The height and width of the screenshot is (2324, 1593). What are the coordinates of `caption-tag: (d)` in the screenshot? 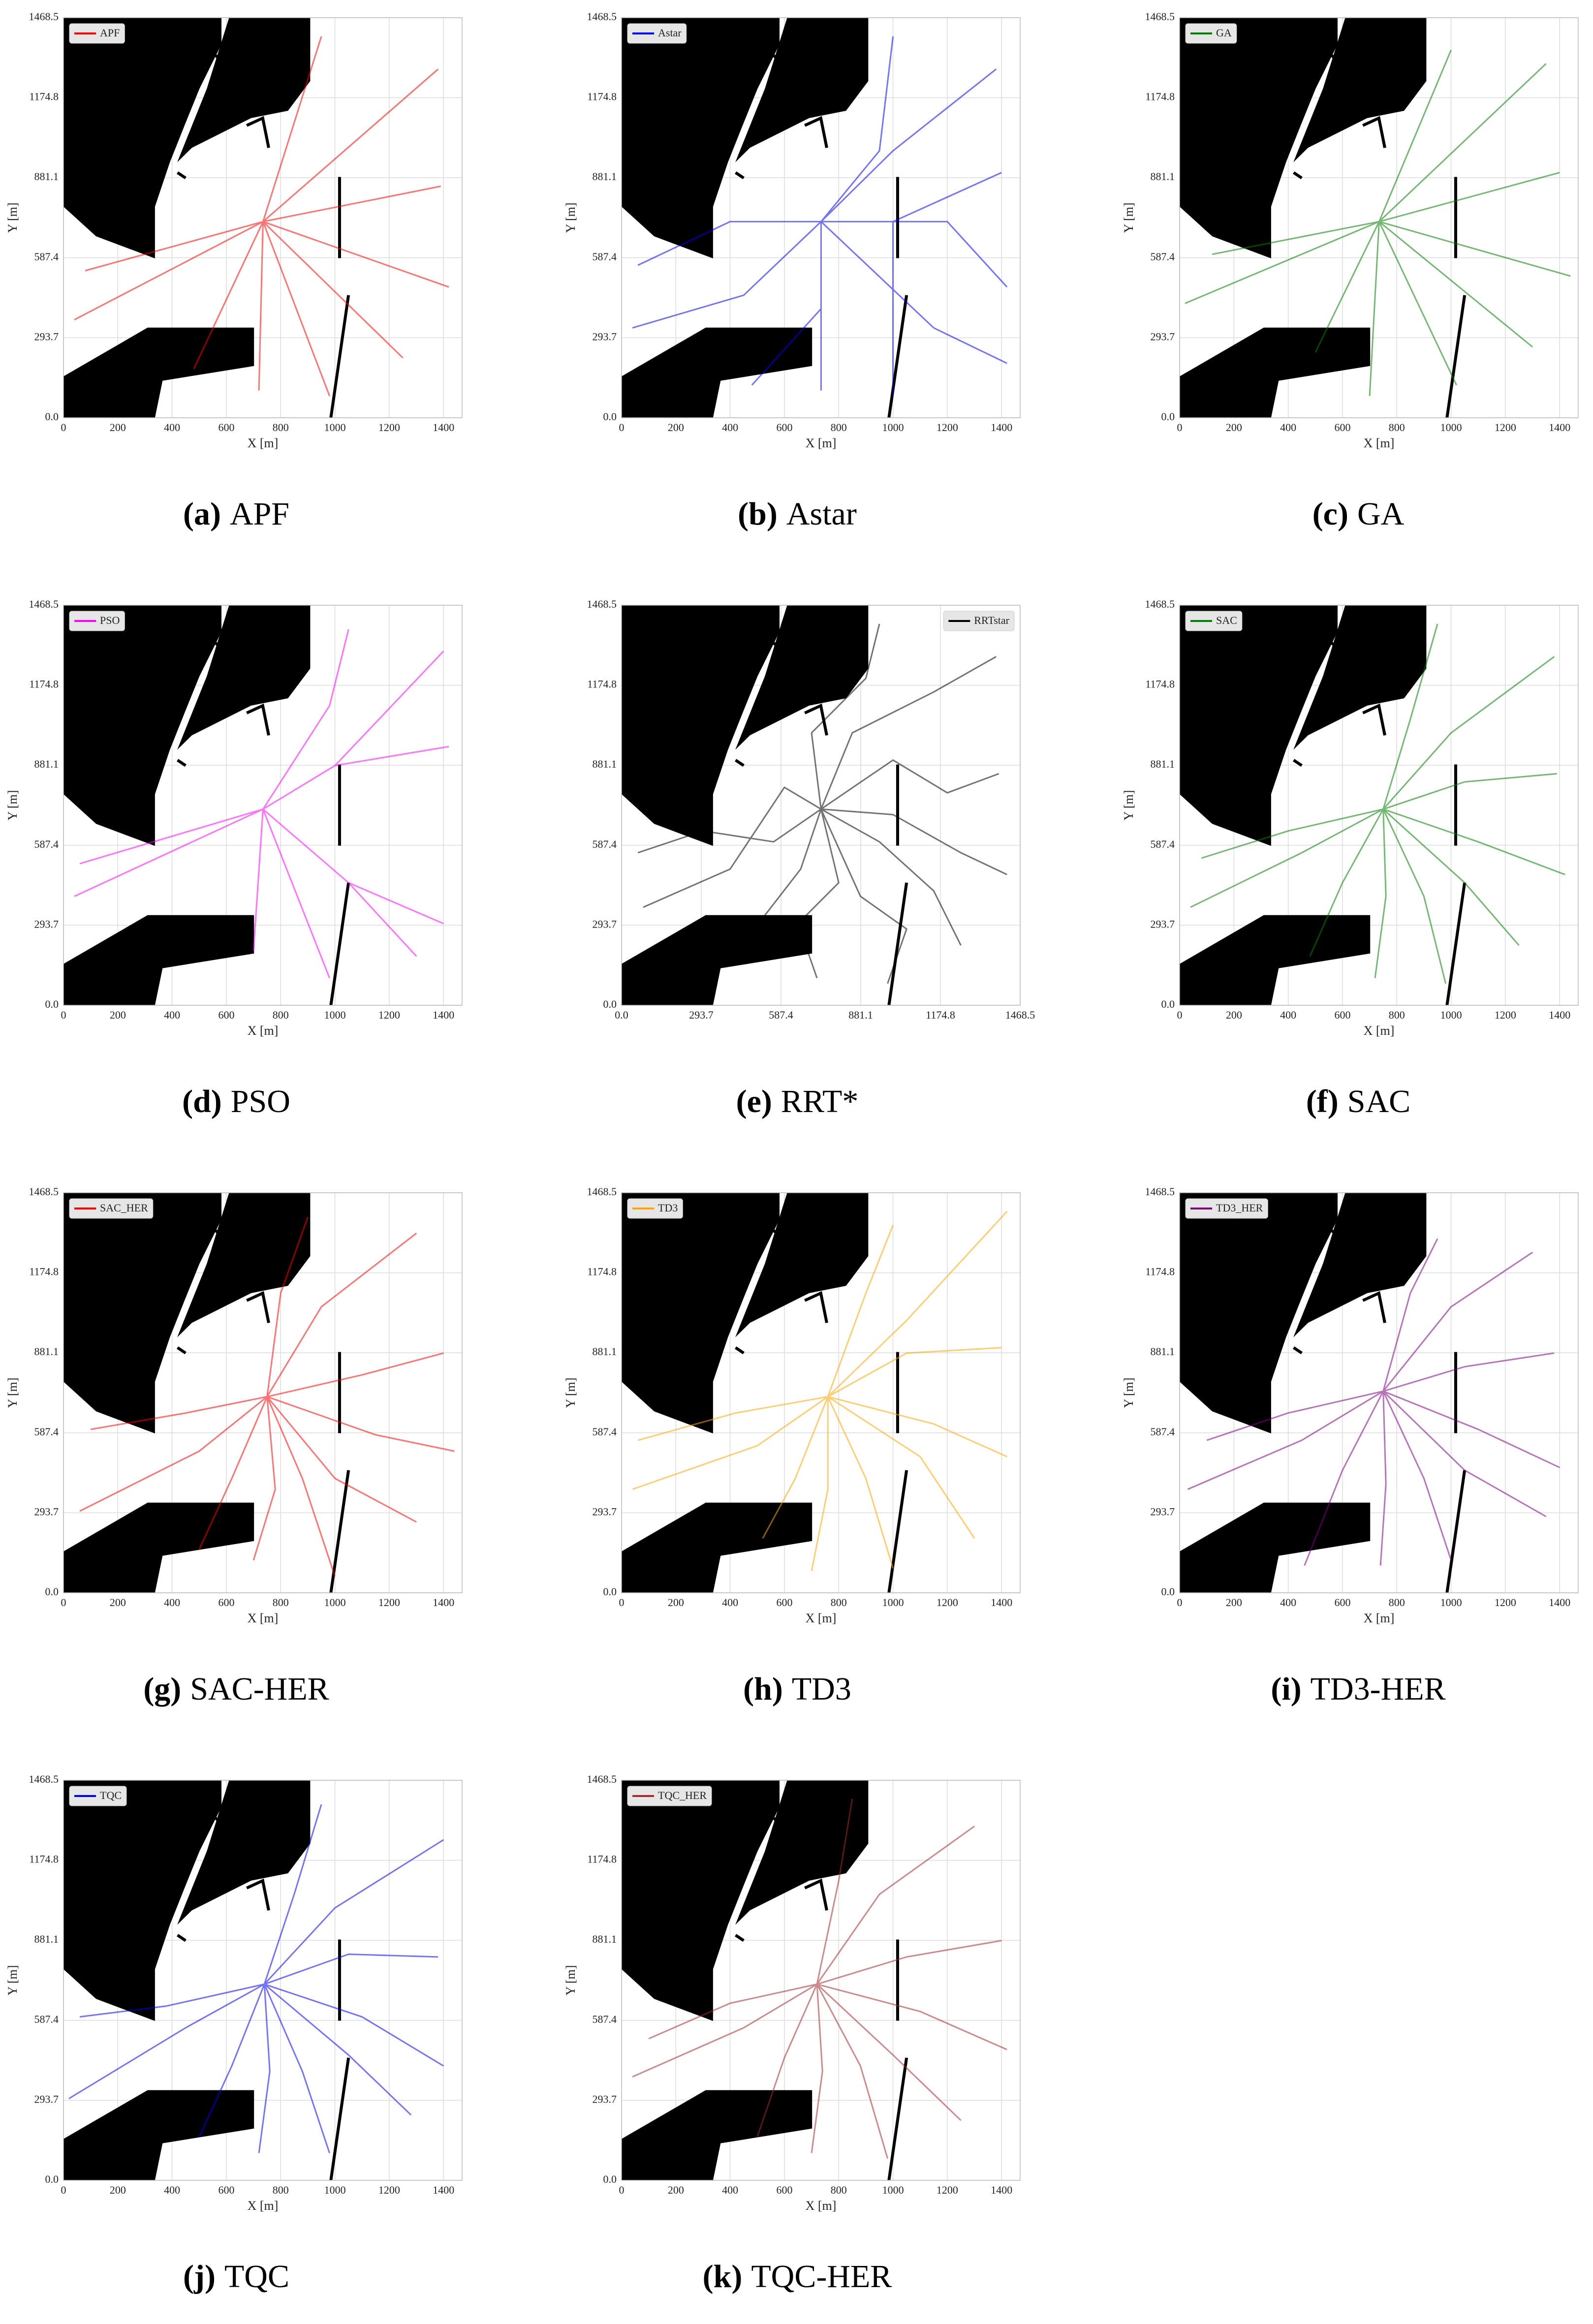 It's located at (202, 1102).